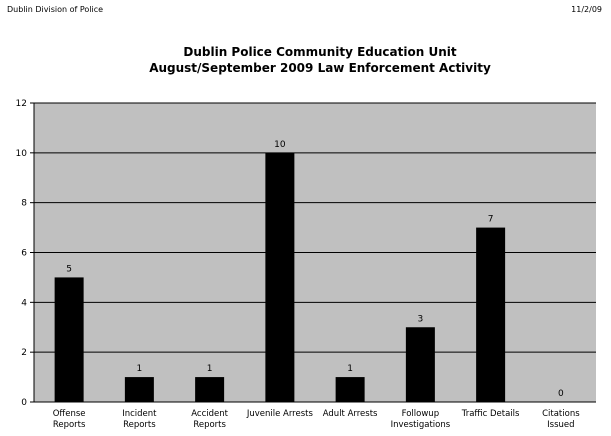  Describe the element at coordinates (24, 303) in the screenshot. I see `y-tick-label: 4` at that location.